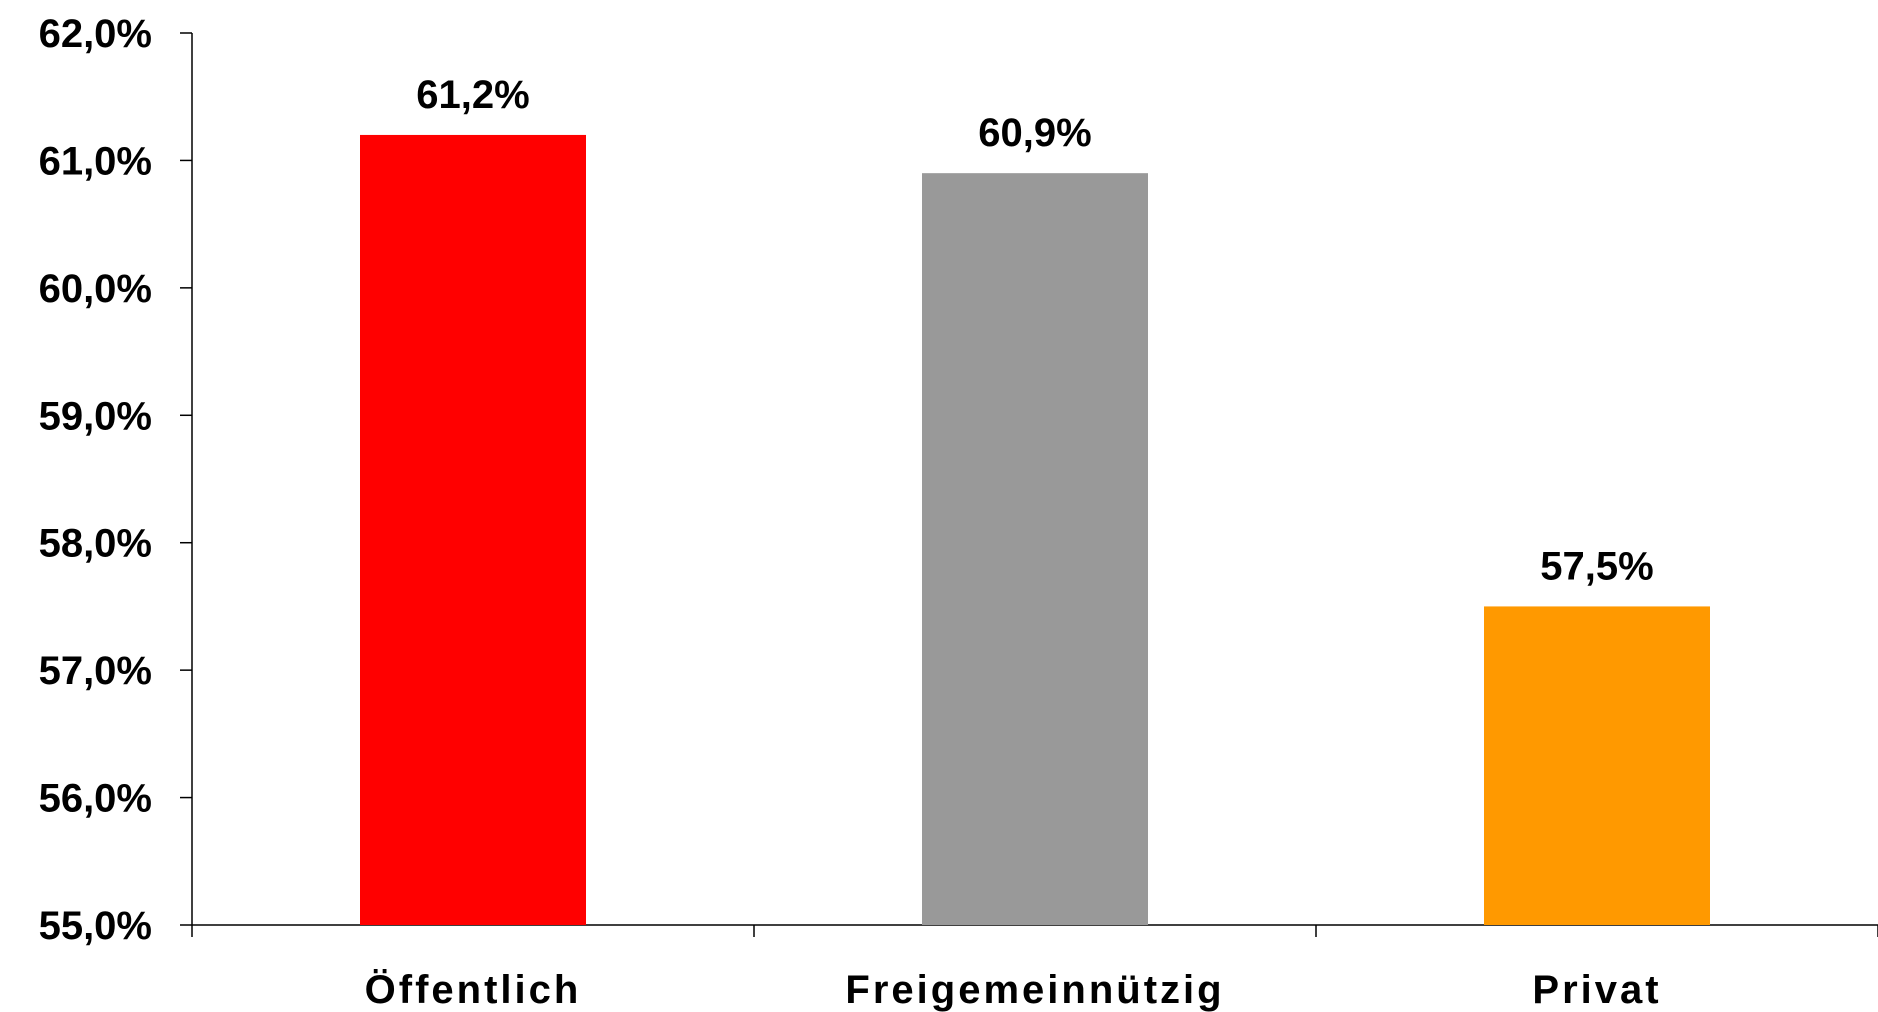  Describe the element at coordinates (1034, 990) in the screenshot. I see `category-label: Freigemeinnützig` at that location.